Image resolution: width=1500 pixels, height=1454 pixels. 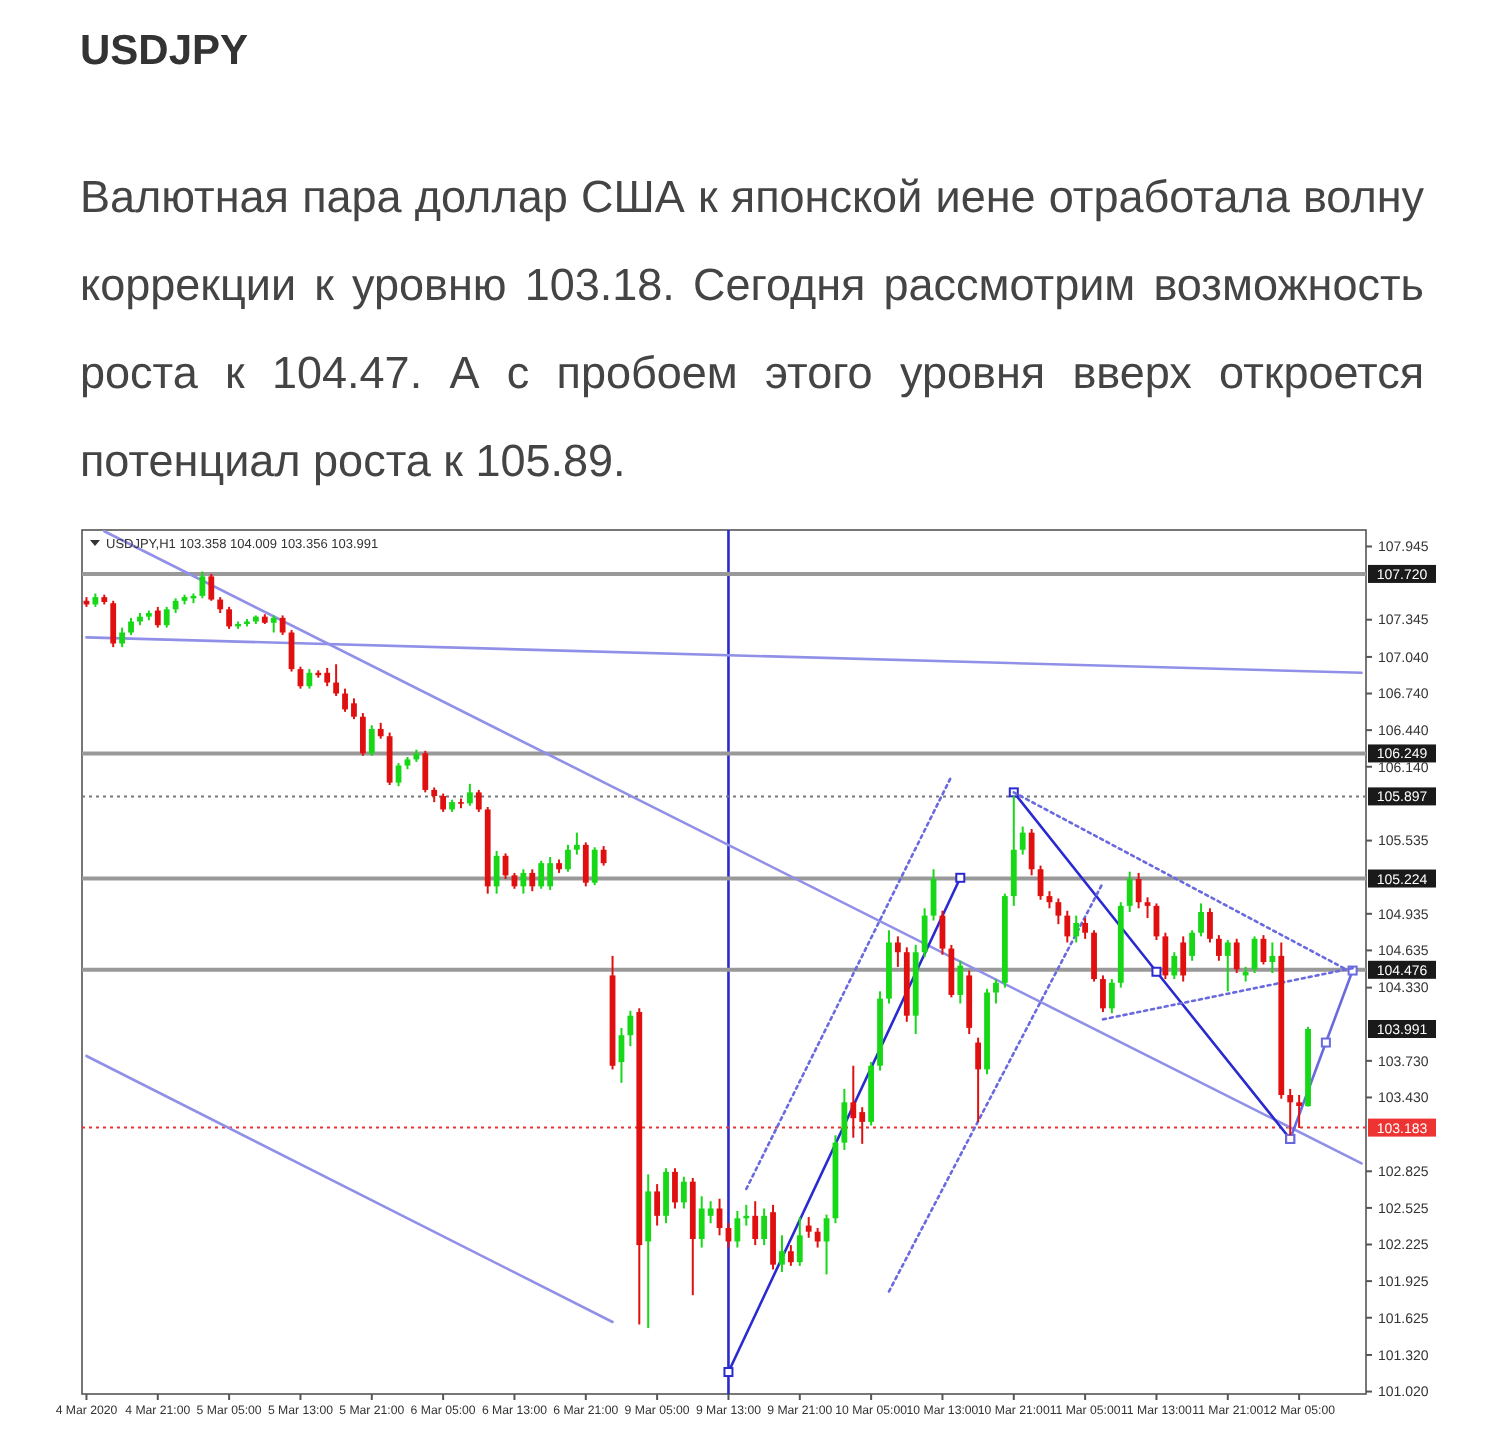 I want to click on chart-title: USDJPY, so click(x=164, y=52).